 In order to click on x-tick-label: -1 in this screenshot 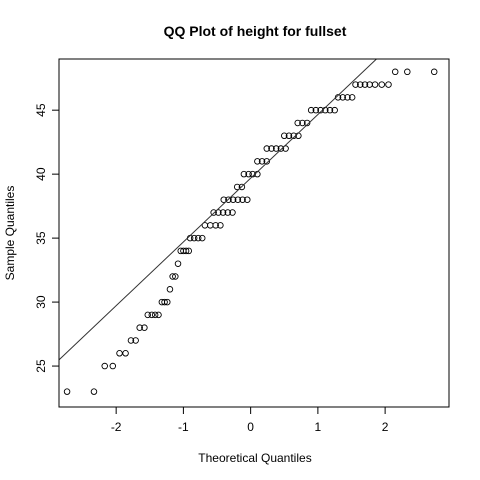, I will do `click(183, 427)`.